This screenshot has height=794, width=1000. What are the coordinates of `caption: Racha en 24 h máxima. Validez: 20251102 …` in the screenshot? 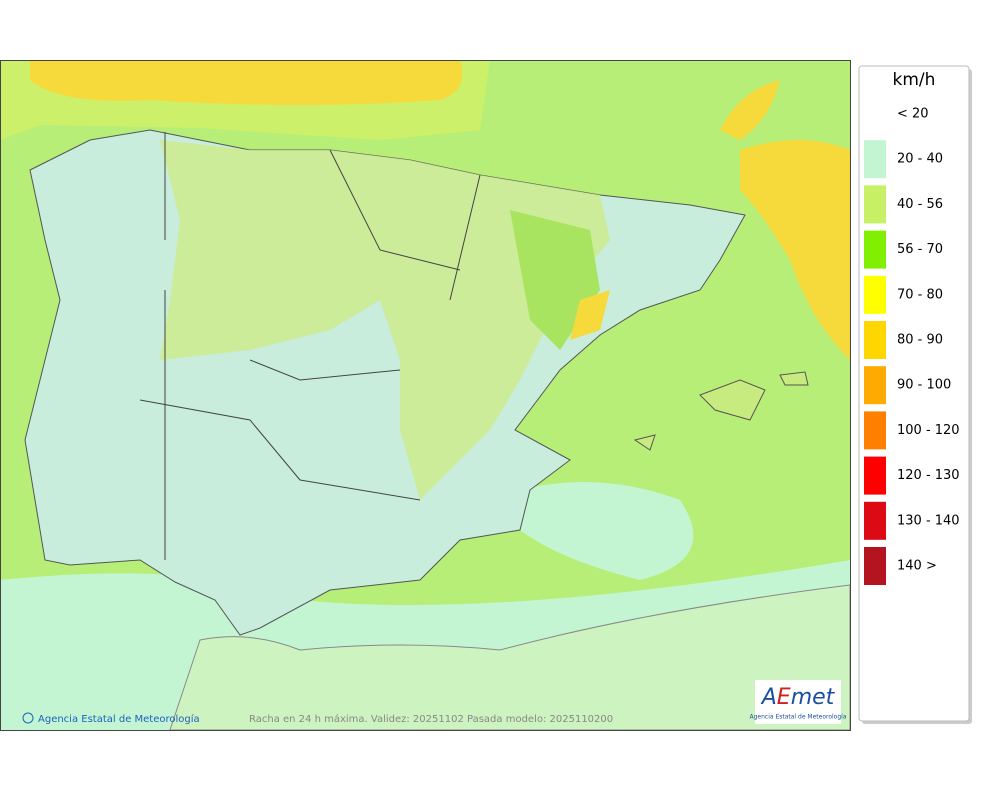 It's located at (431, 719).